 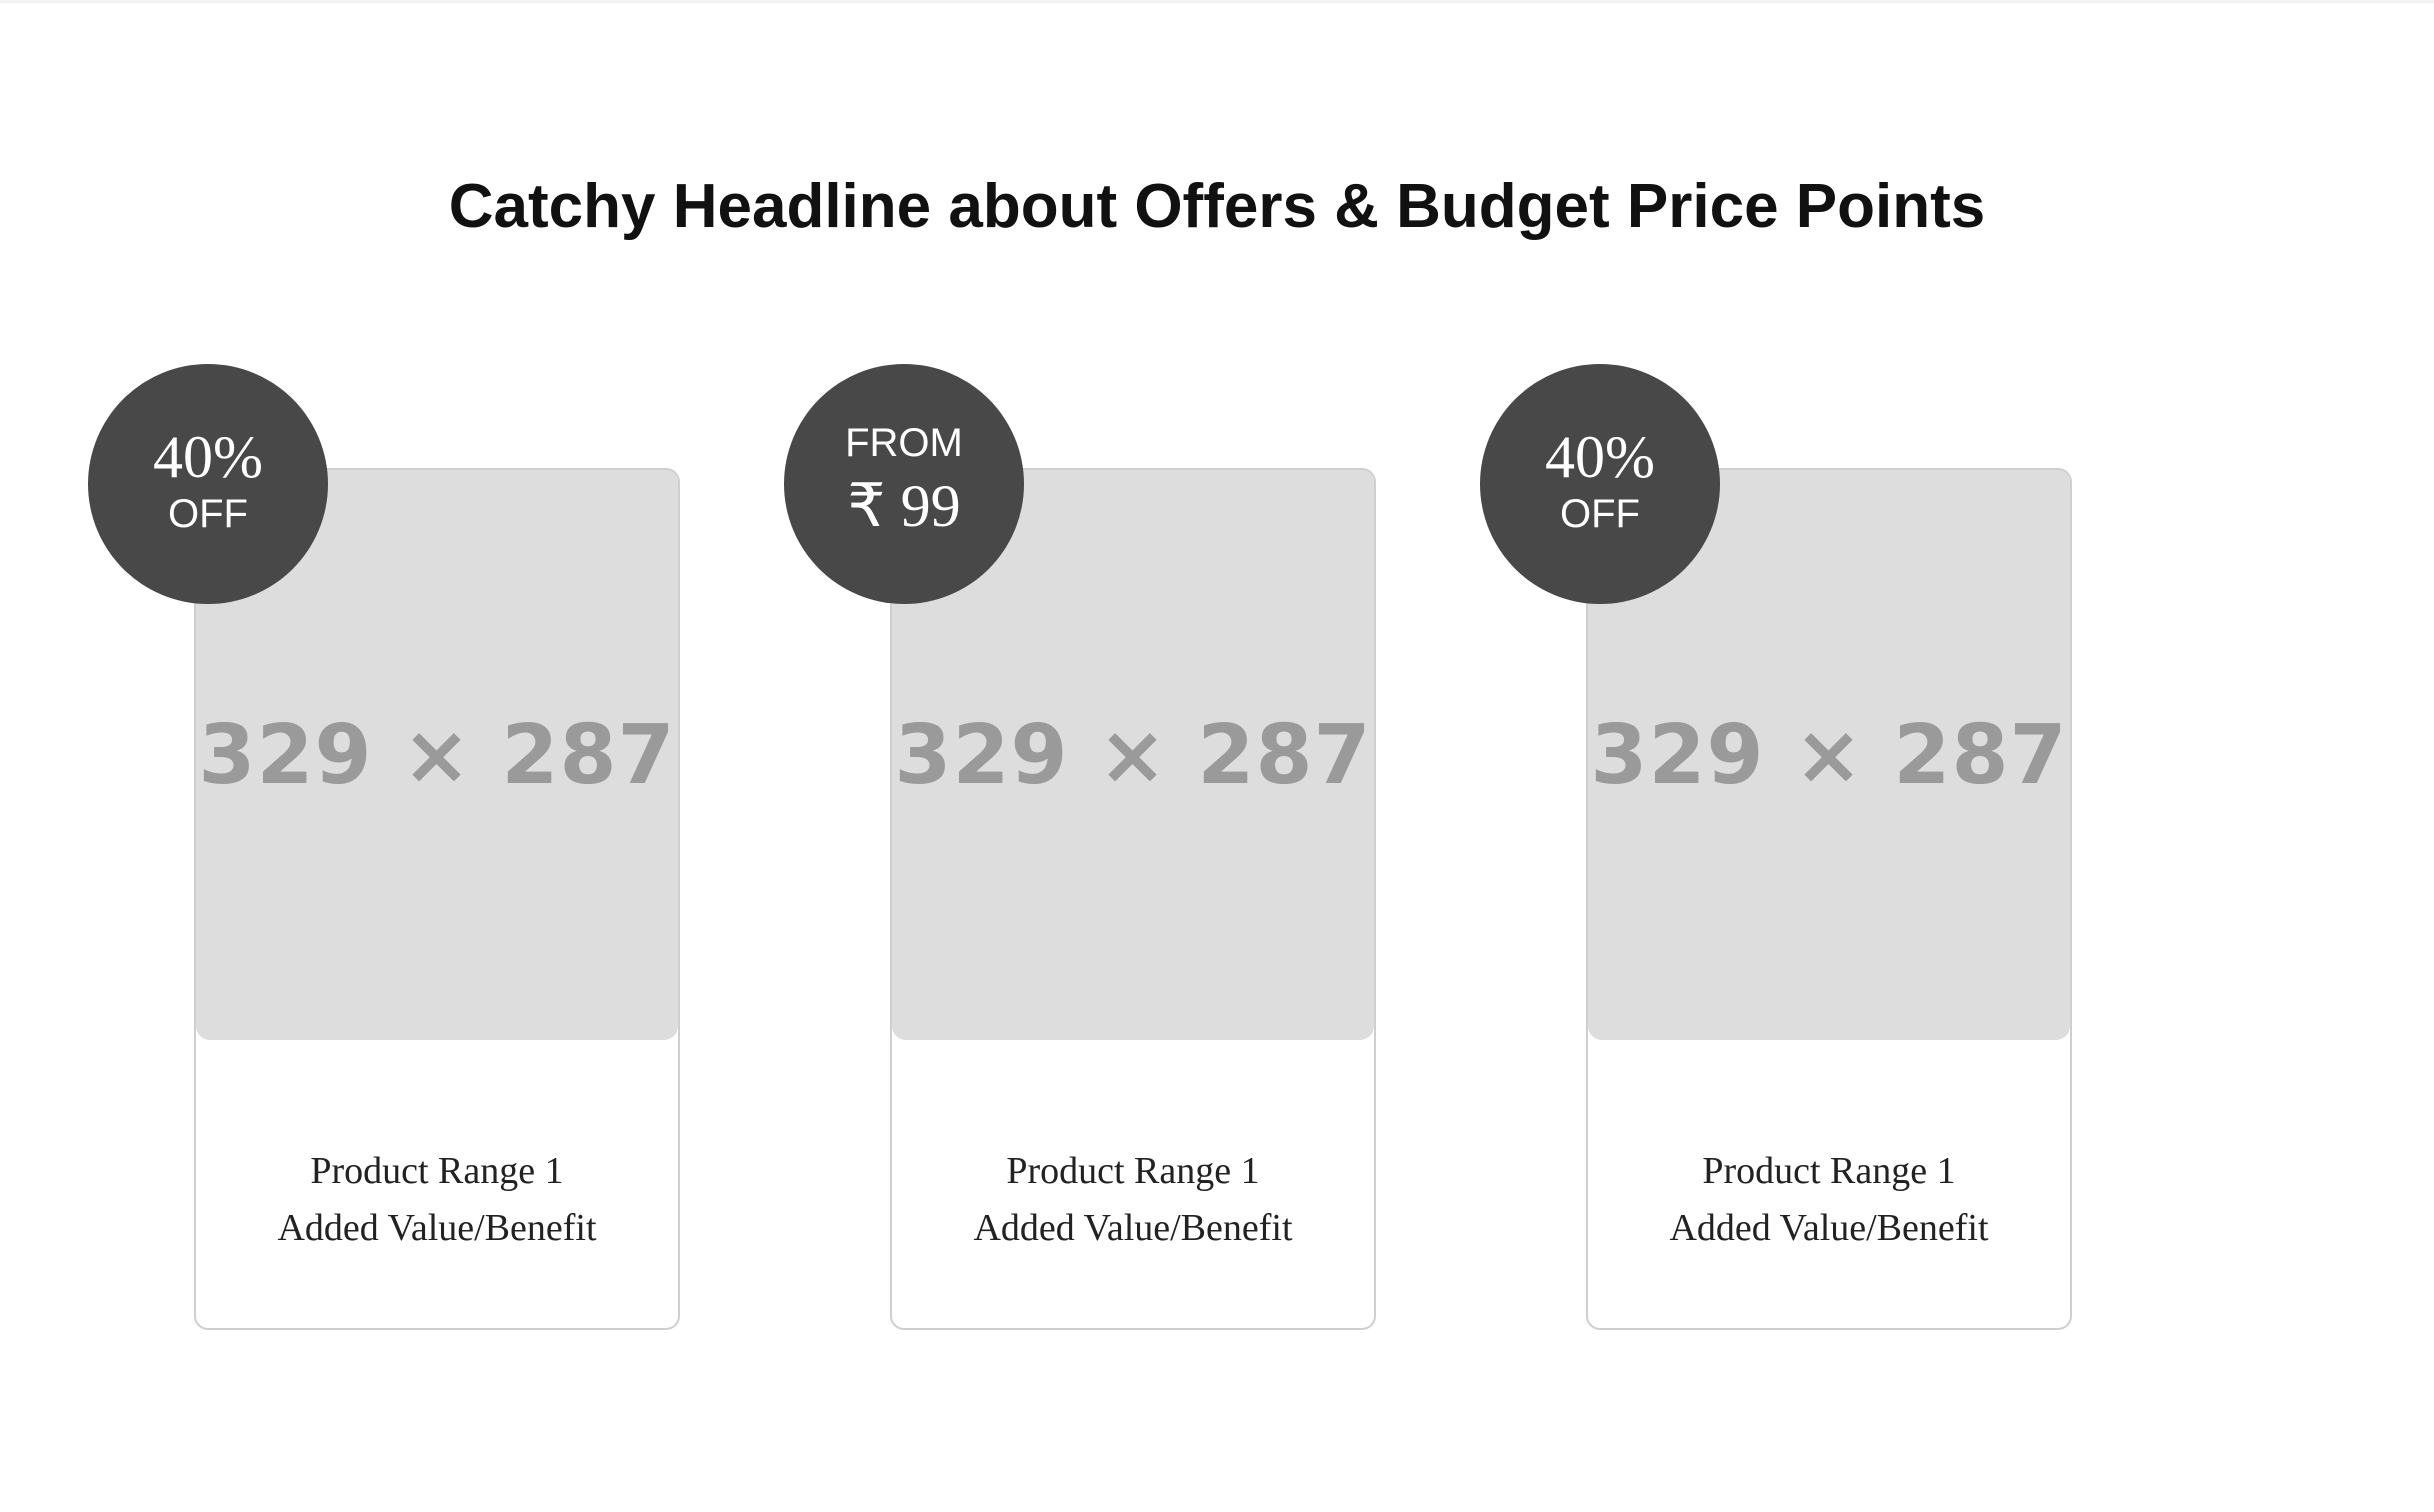 I want to click on top-divider, so click(x=1217, y=1).